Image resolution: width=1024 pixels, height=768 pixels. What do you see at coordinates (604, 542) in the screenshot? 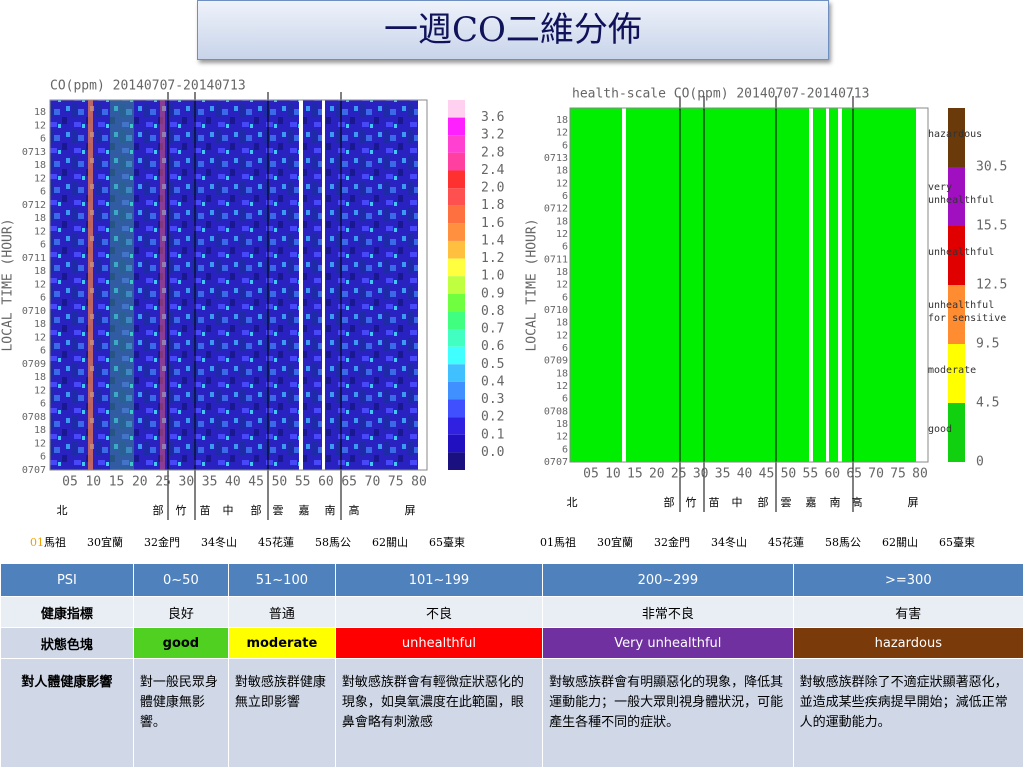
I see `station-code: 30` at bounding box center [604, 542].